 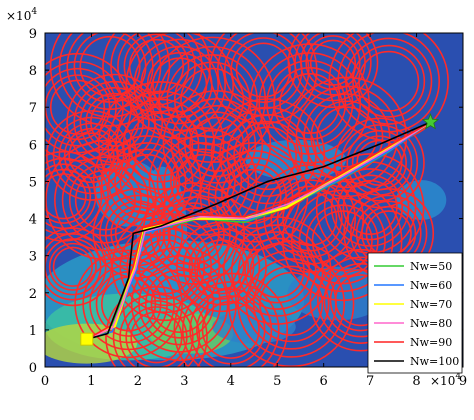 What do you see at coordinates (431, 285) in the screenshot?
I see `legend-label: Nw=60` at bounding box center [431, 285].